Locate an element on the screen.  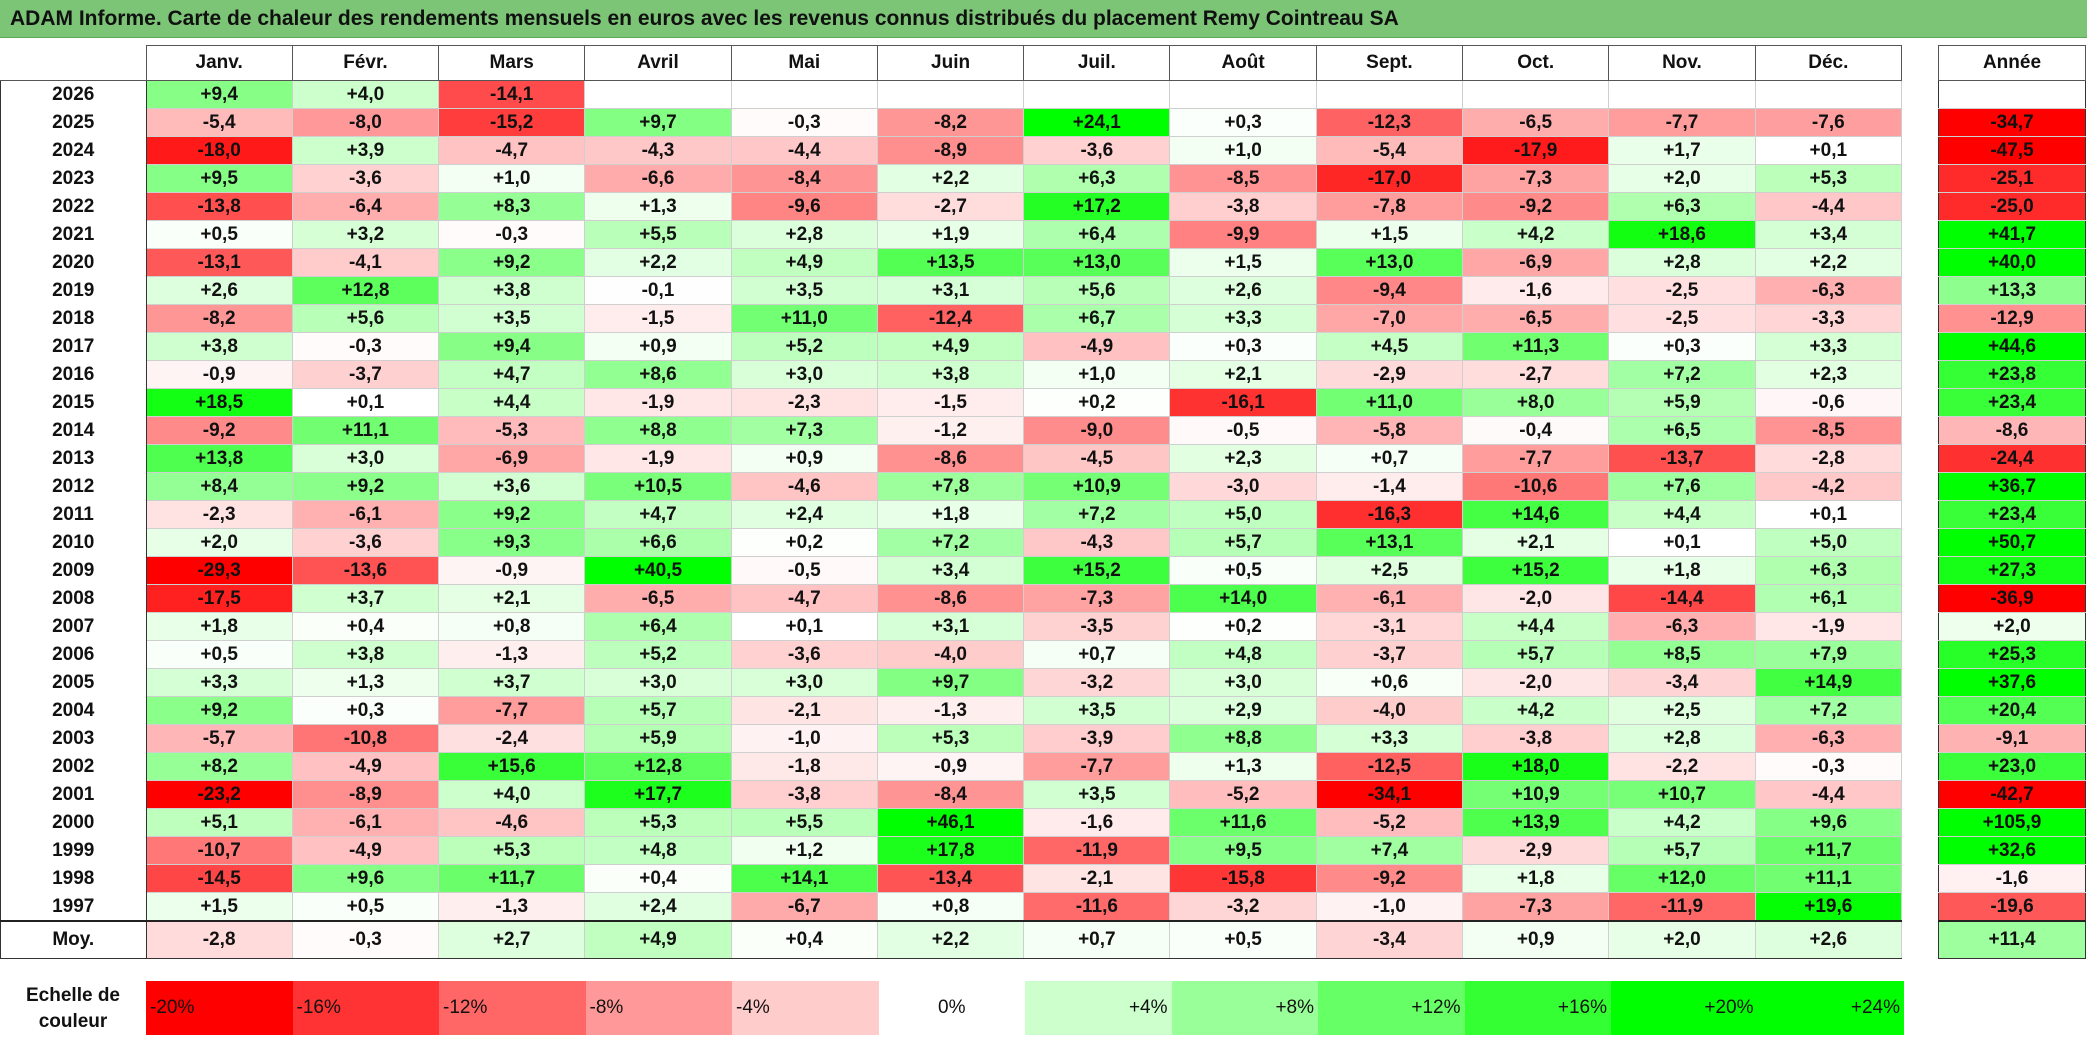
heat-cell: +9,2 is located at coordinates (365, 486).